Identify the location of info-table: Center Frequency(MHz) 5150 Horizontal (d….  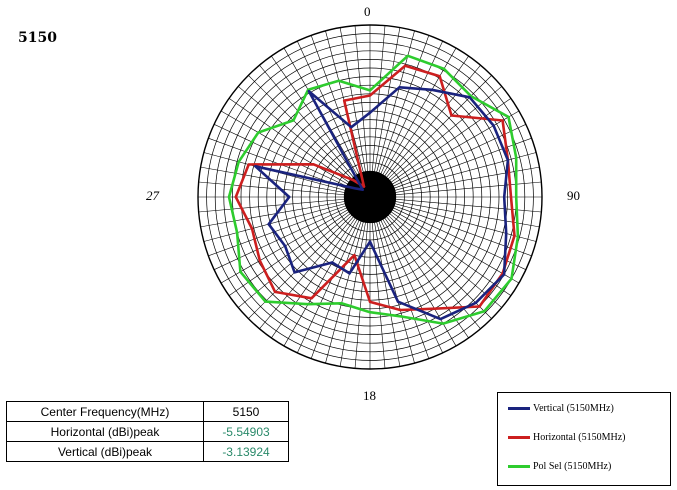
(147, 431).